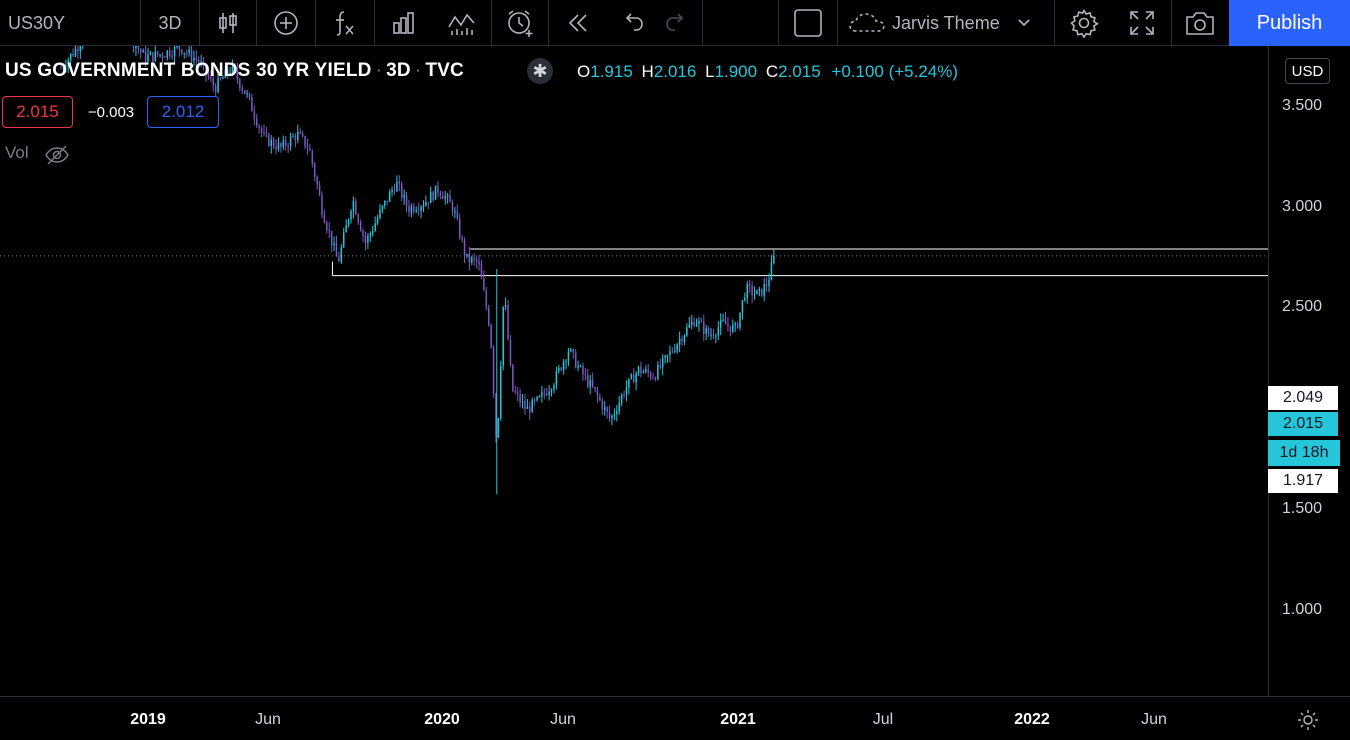  Describe the element at coordinates (442, 719) in the screenshot. I see `time-tick: 2020` at that location.